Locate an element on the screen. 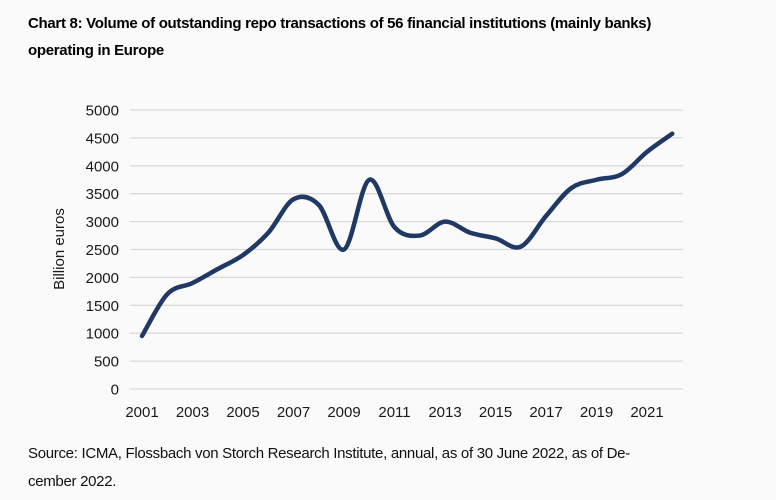 The width and height of the screenshot is (776, 500). y-tick-label: 1000 is located at coordinates (102, 334).